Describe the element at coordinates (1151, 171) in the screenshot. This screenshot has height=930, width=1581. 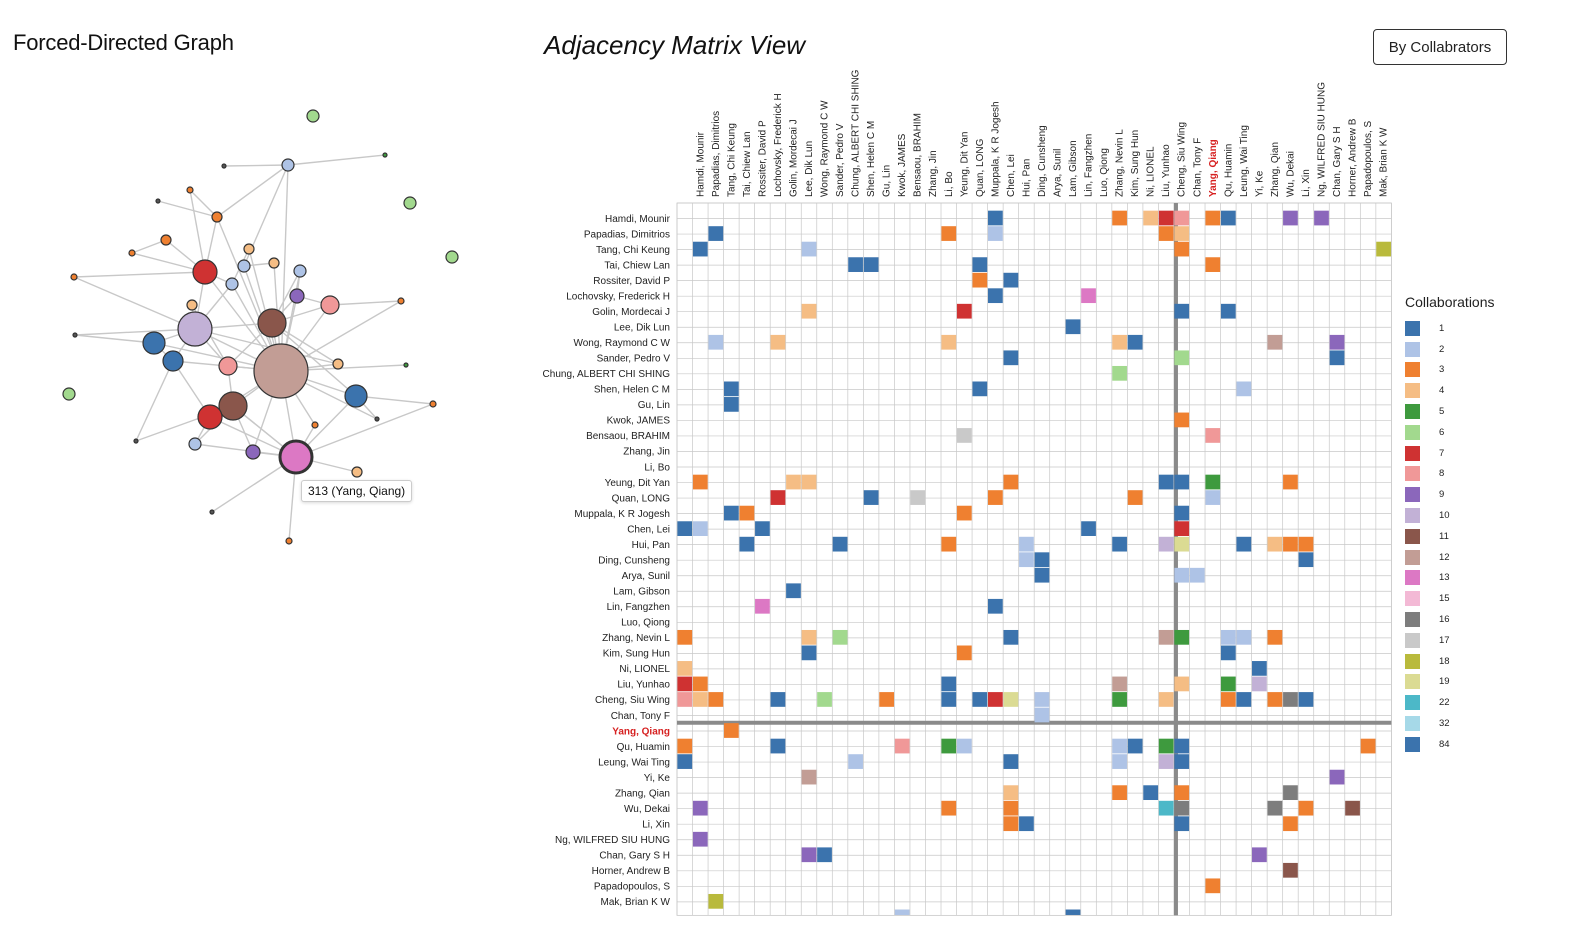
I see `matrix-column-label: Ni, LIONEL` at that location.